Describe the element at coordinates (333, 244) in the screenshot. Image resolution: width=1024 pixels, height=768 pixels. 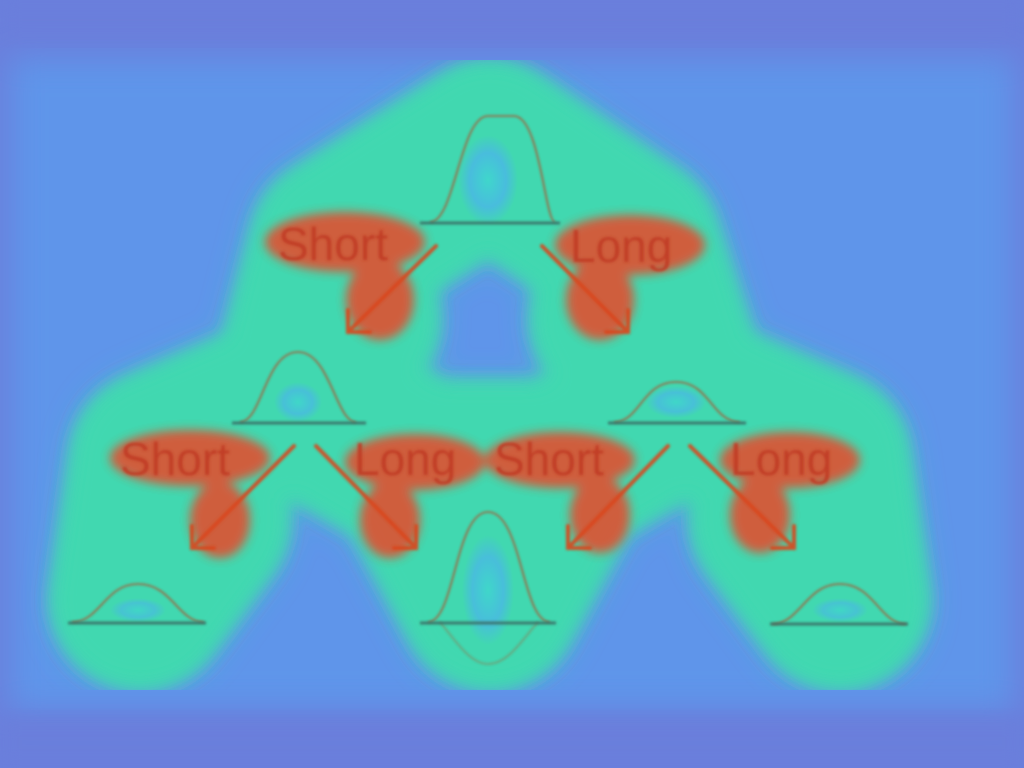
I see `root-short-label: Short` at that location.